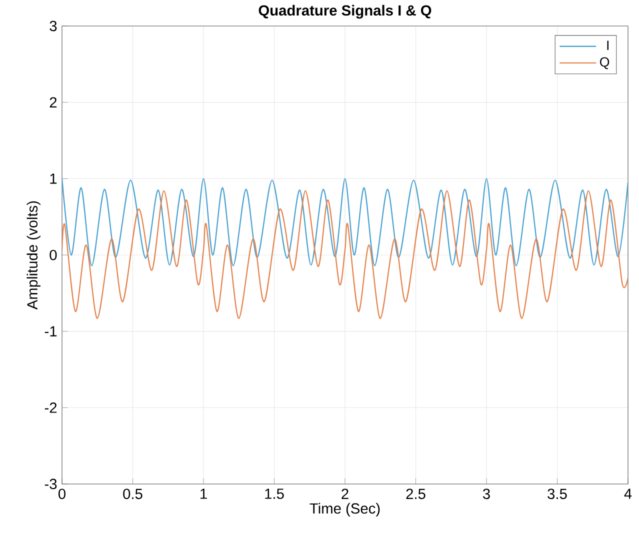 This screenshot has width=639, height=546. I want to click on y-tick-label: 3, so click(53, 26).